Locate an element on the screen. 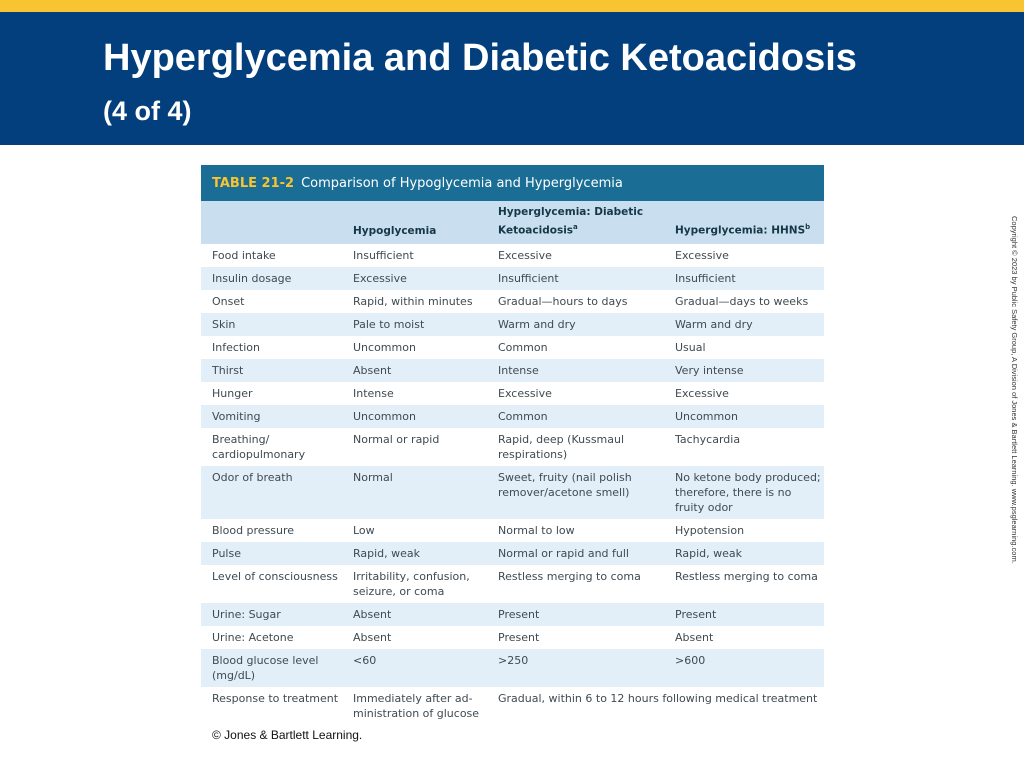 This screenshot has height=768, width=1024. row-label: Level of consciousness is located at coordinates (271, 583).